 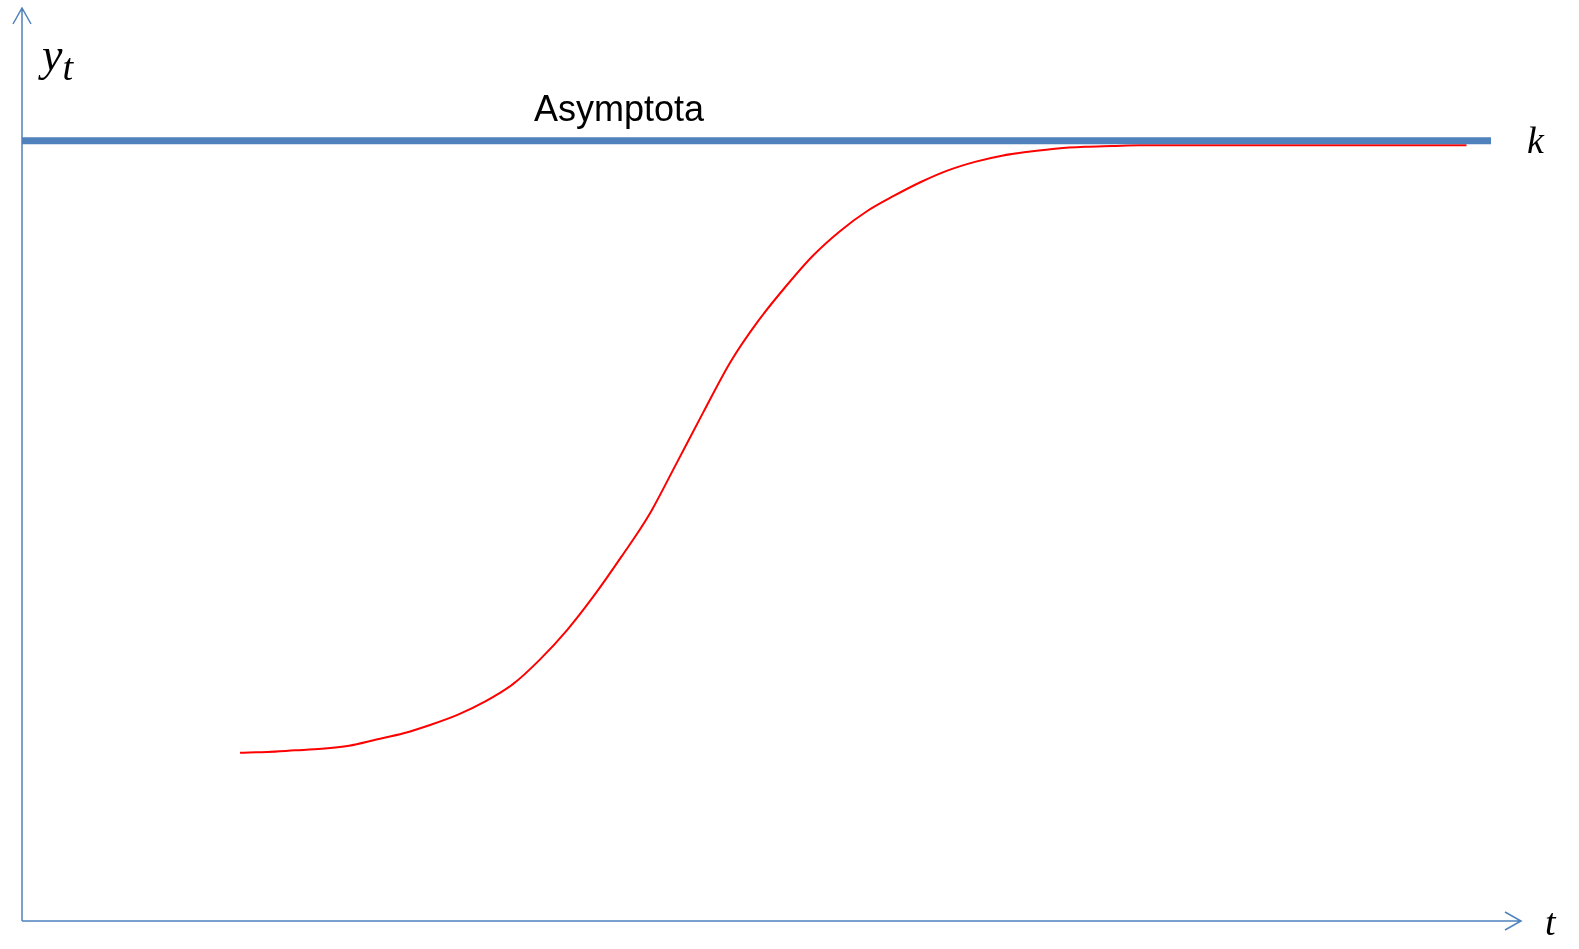 What do you see at coordinates (1550, 922) in the screenshot?
I see `x-axis-title: t` at bounding box center [1550, 922].